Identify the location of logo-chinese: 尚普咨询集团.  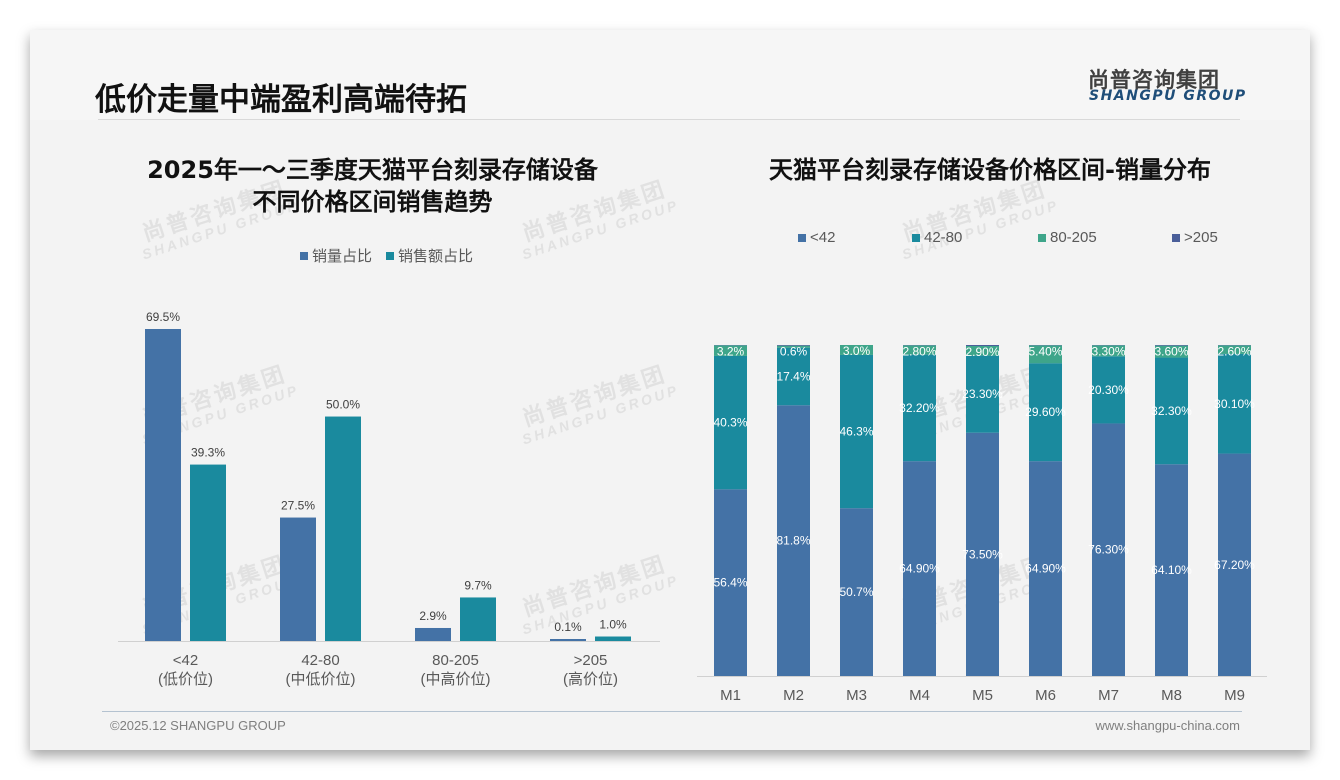
(1154, 80).